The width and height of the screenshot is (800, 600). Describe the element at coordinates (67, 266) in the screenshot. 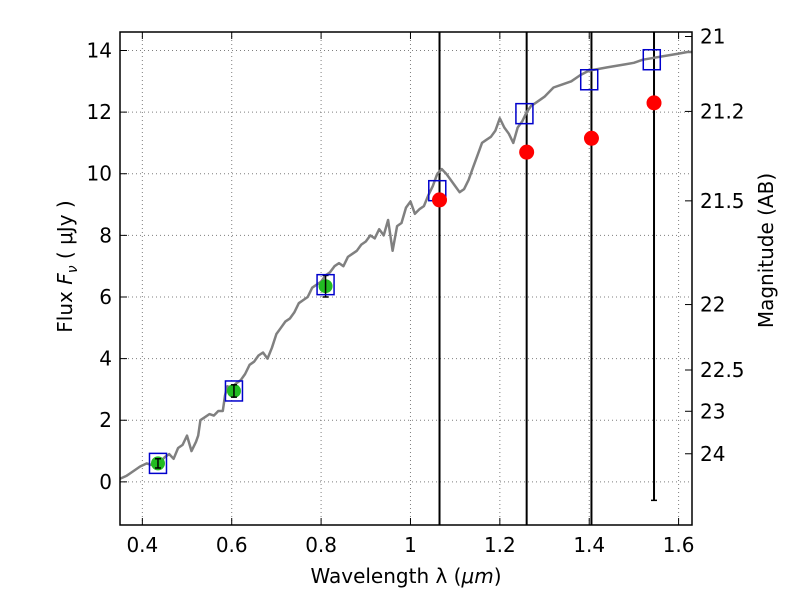

I see `y-axis-label: Flux Fν ( μJy )` at that location.